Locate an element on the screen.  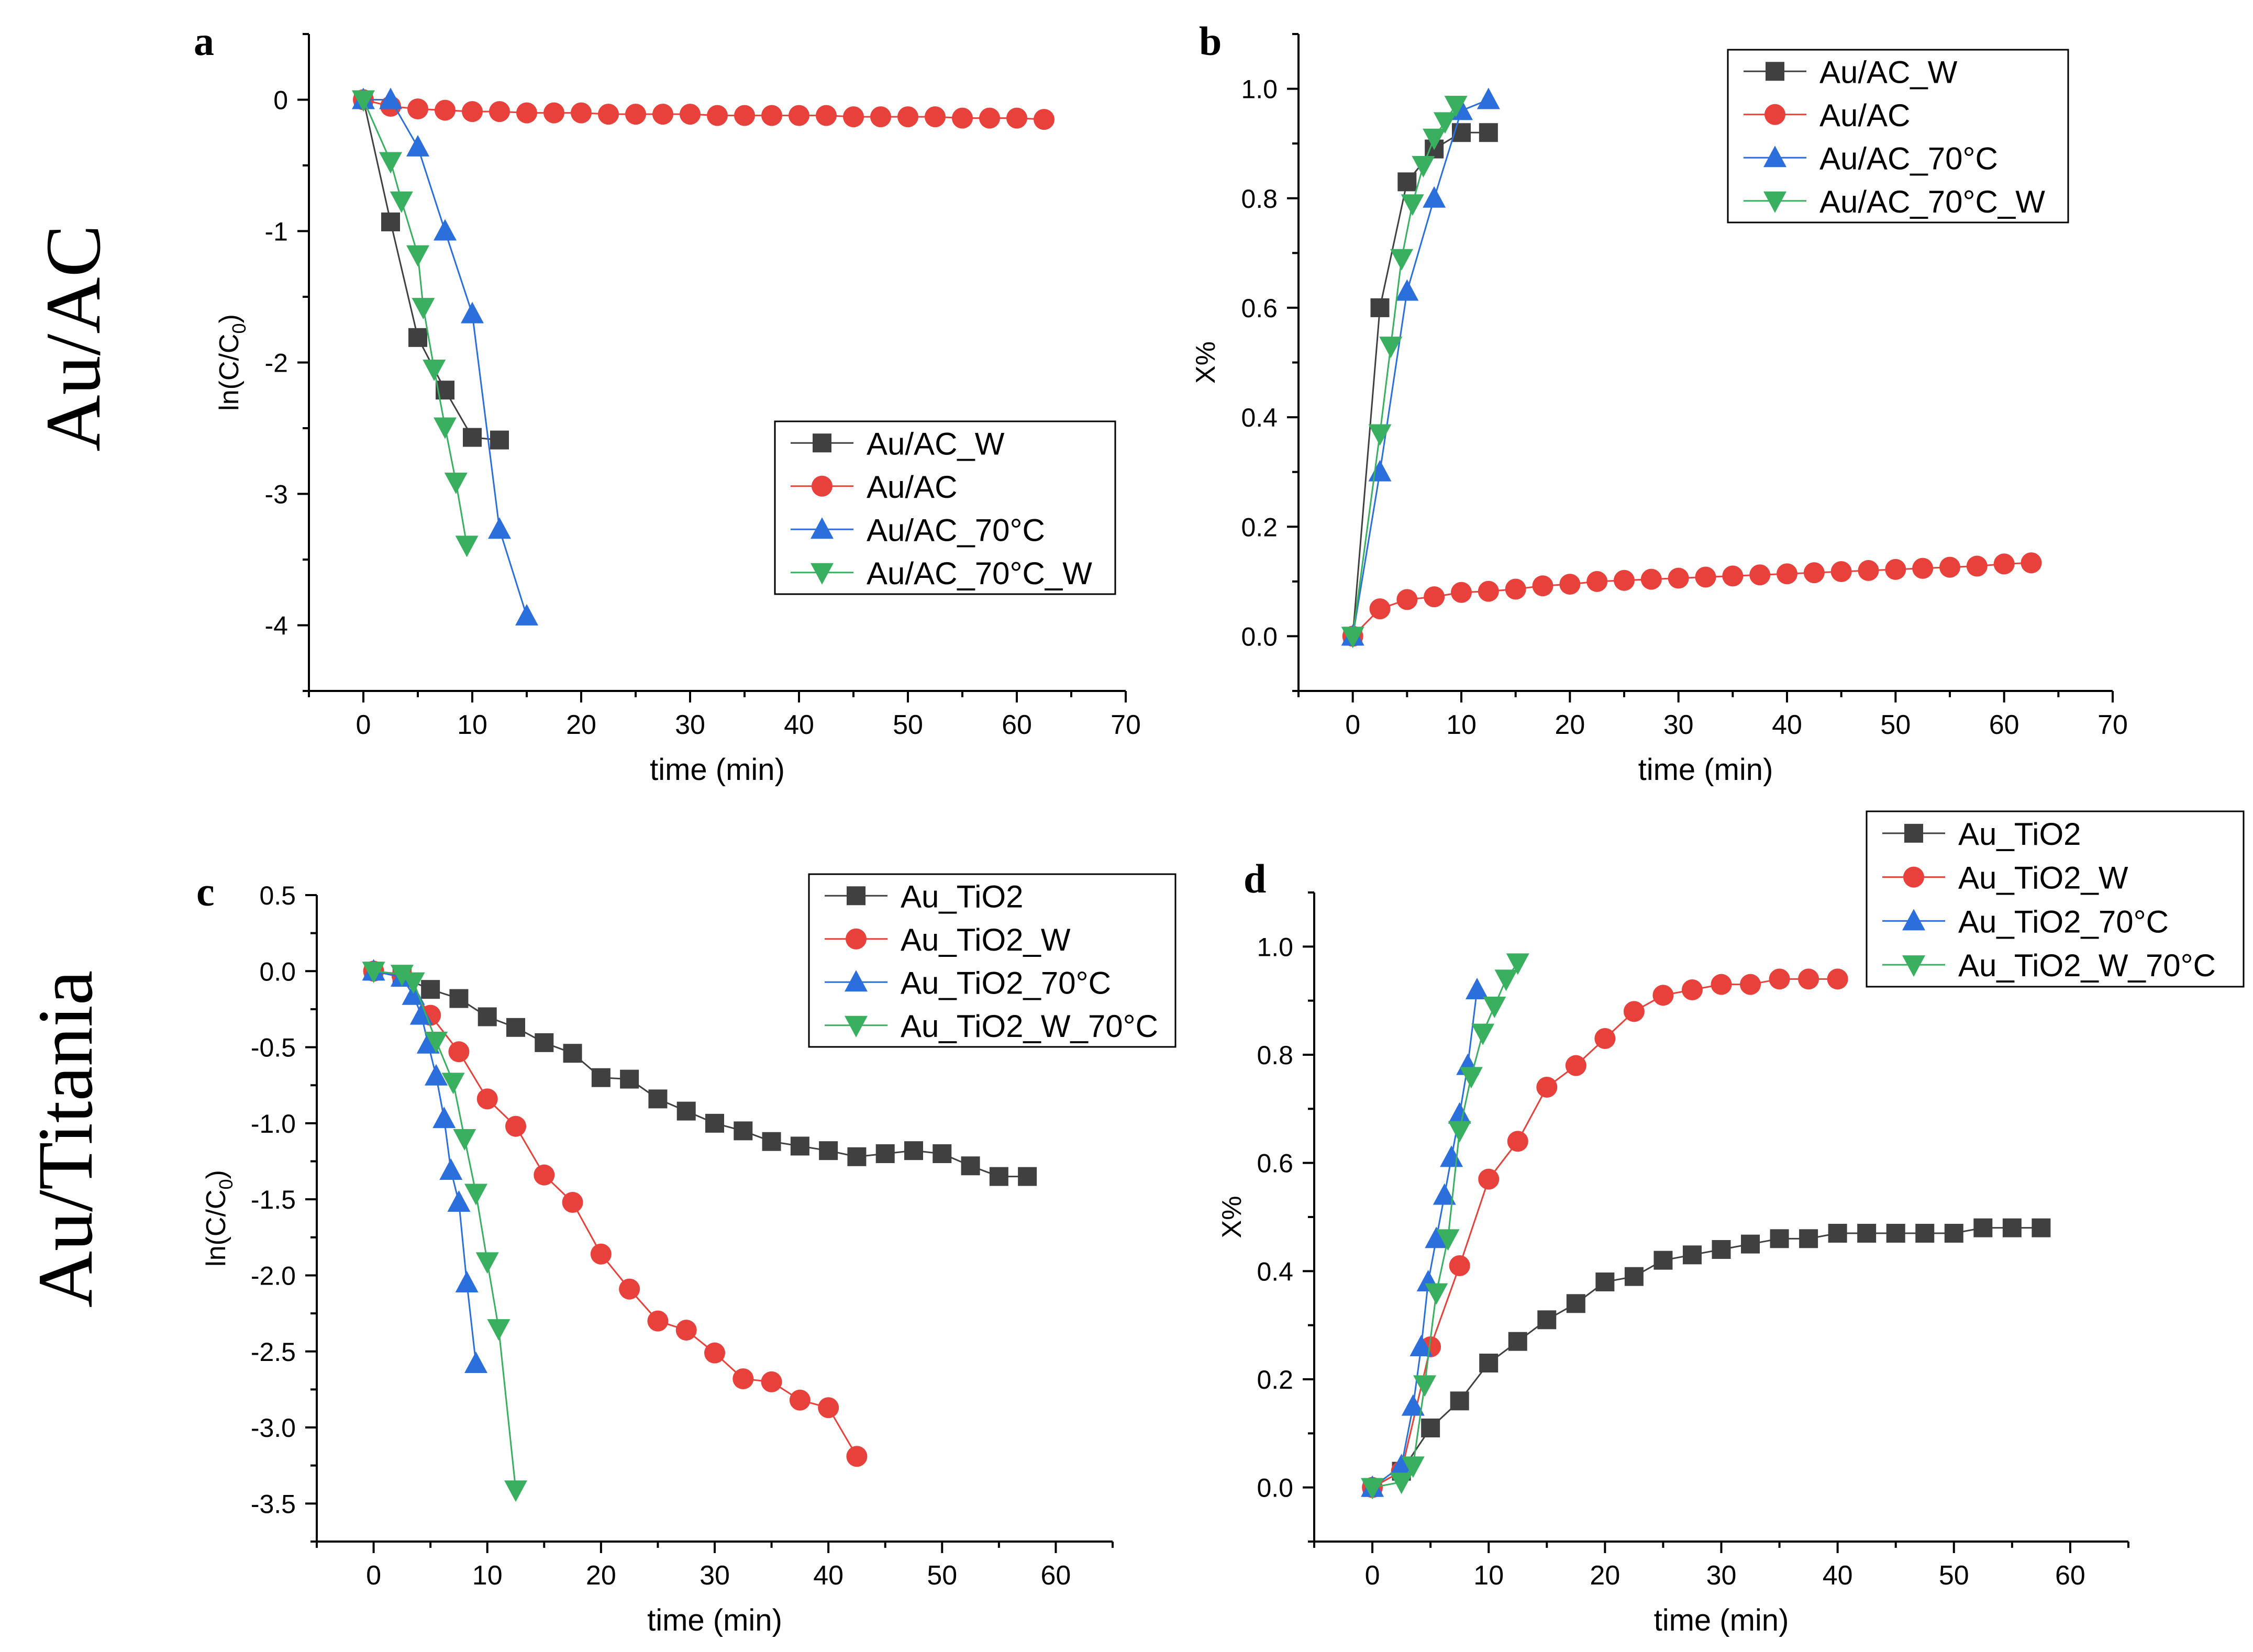
series-au-tio2-70-c is located at coordinates (424, 1166).